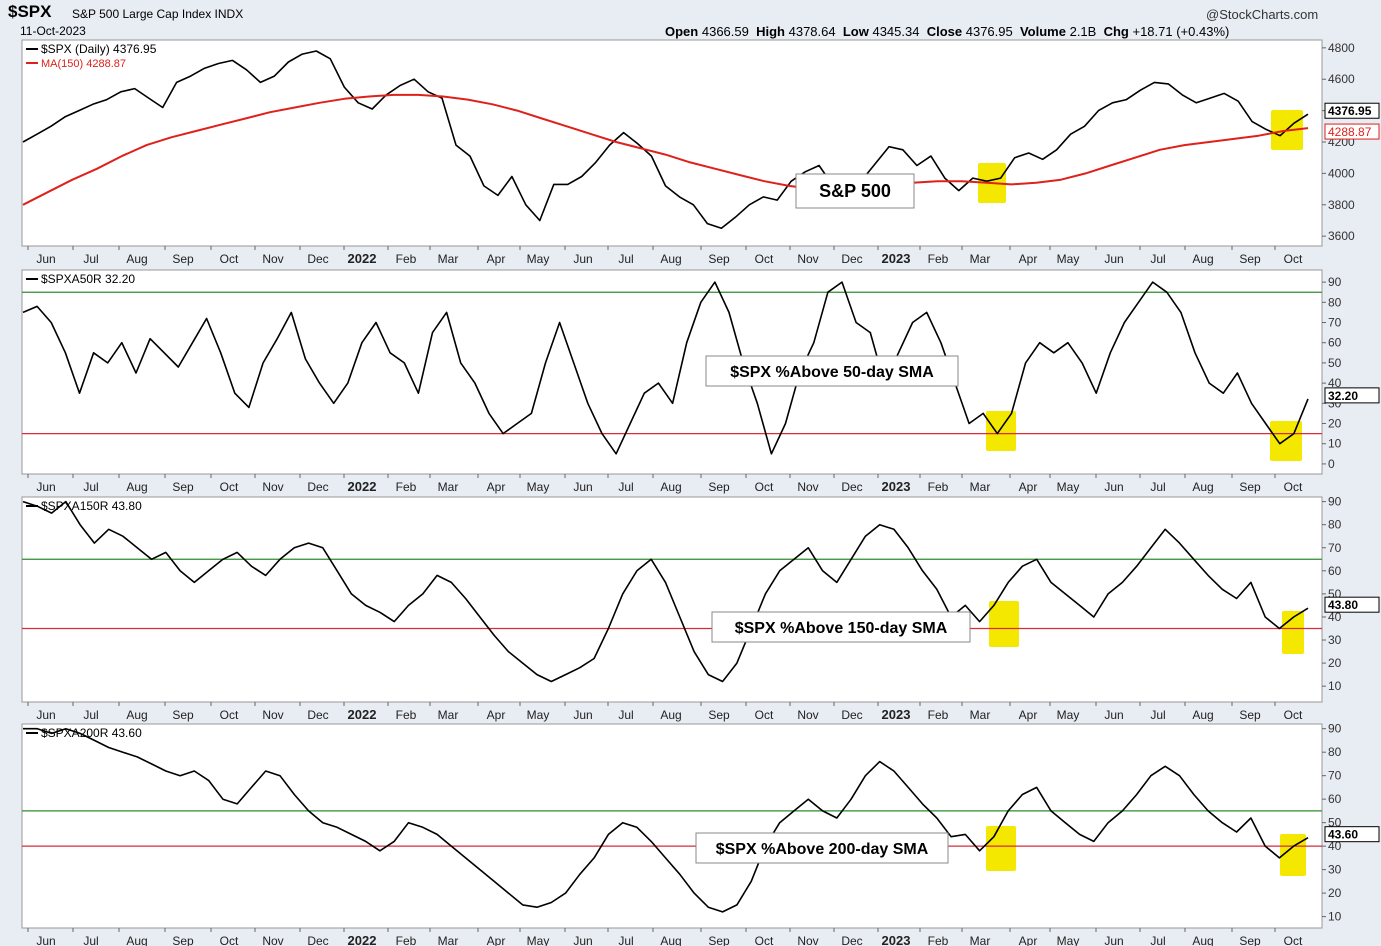  I want to click on legend-label: MA(150) 4288.87, so click(83, 64).